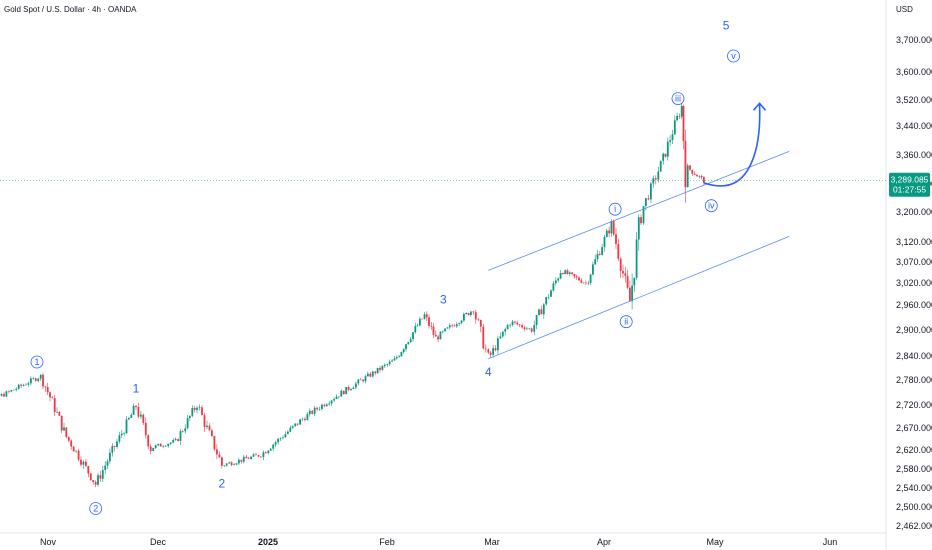 This screenshot has width=932, height=550. I want to click on y-tick-label: 2,670.000, so click(914, 428).